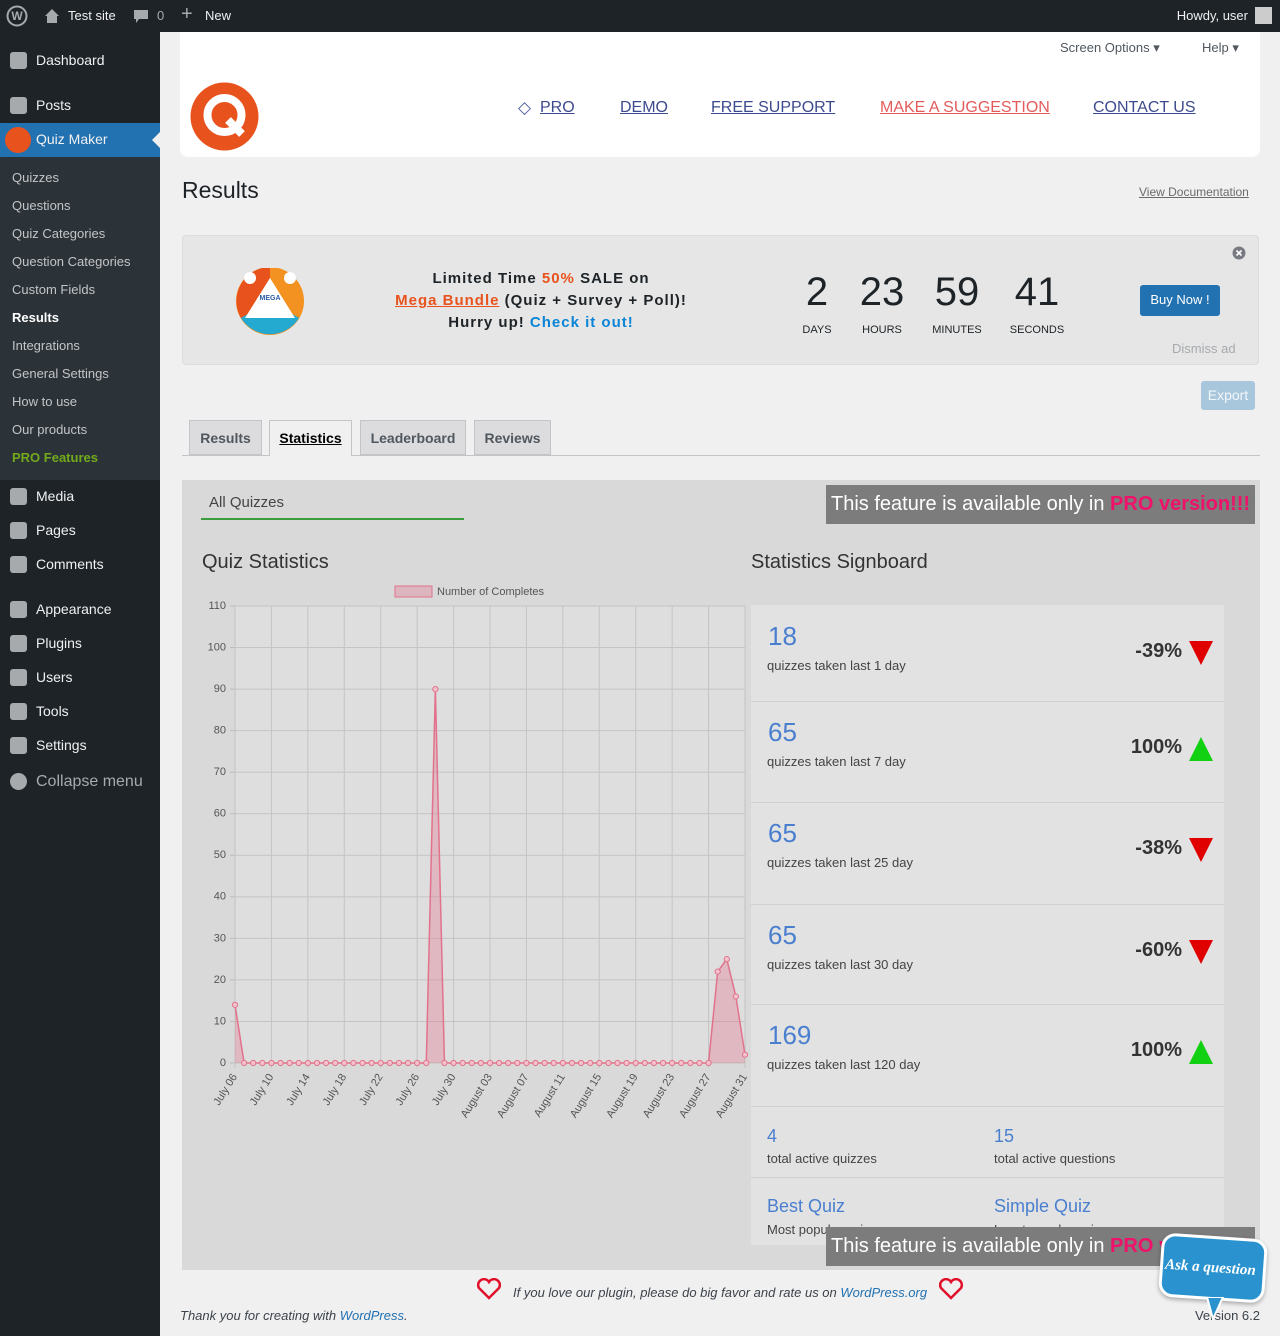 The image size is (1280, 1336). I want to click on x-tick-label: July 22, so click(371, 1090).